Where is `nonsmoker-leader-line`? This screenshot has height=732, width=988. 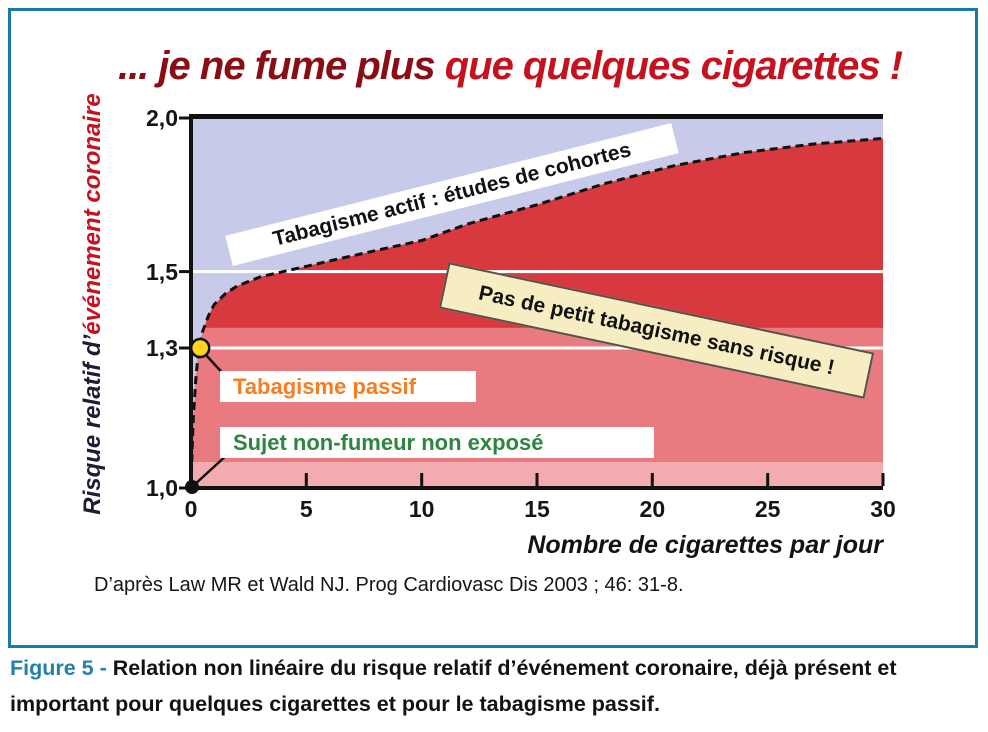 nonsmoker-leader-line is located at coordinates (210, 470).